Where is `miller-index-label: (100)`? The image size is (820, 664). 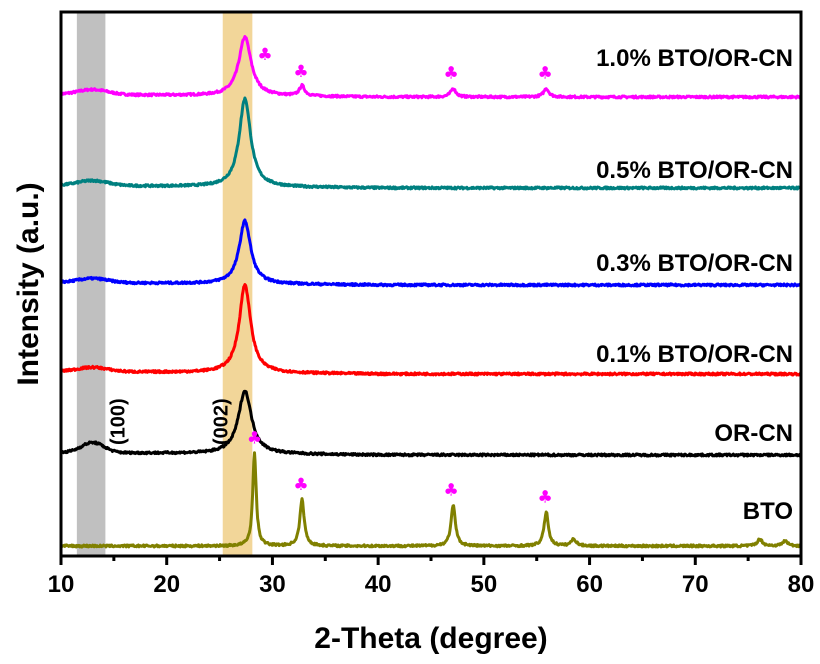 miller-index-label: (100) is located at coordinates (119, 421).